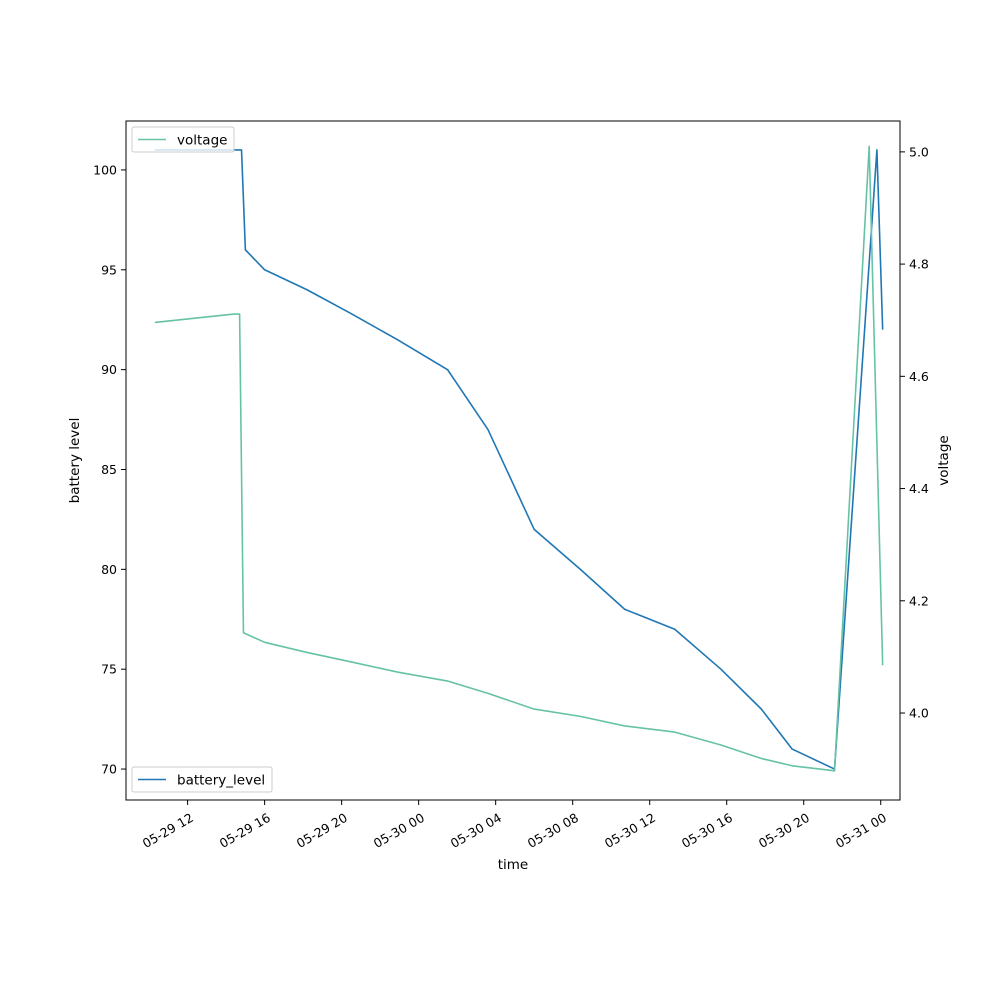 The height and width of the screenshot is (1000, 1000). What do you see at coordinates (109, 369) in the screenshot?
I see `y-left-tick-label-4: 90` at bounding box center [109, 369].